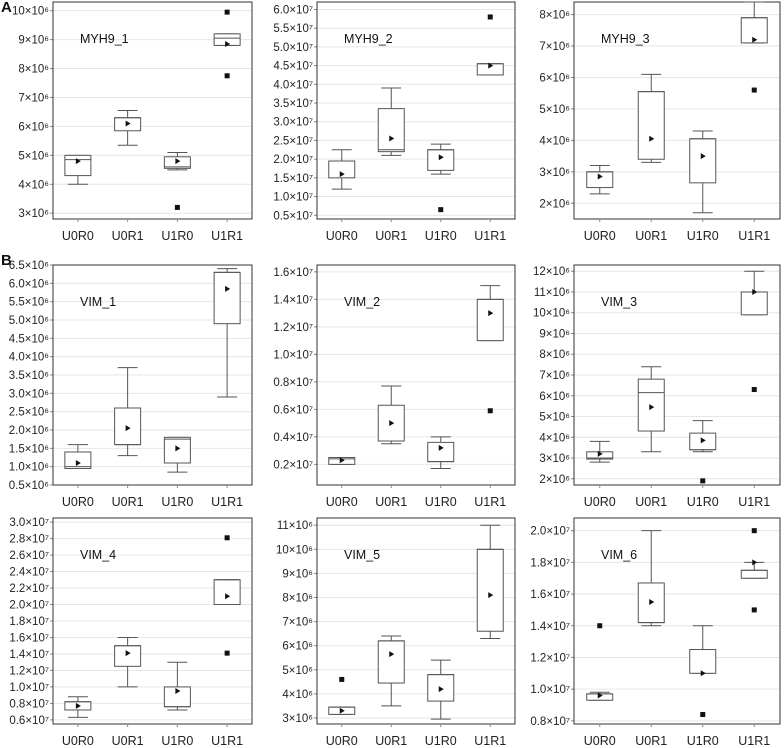 The image size is (784, 748). What do you see at coordinates (554, 376) in the screenshot?
I see `chart-vim_3-y-tick-label: 7×10⁶` at bounding box center [554, 376].